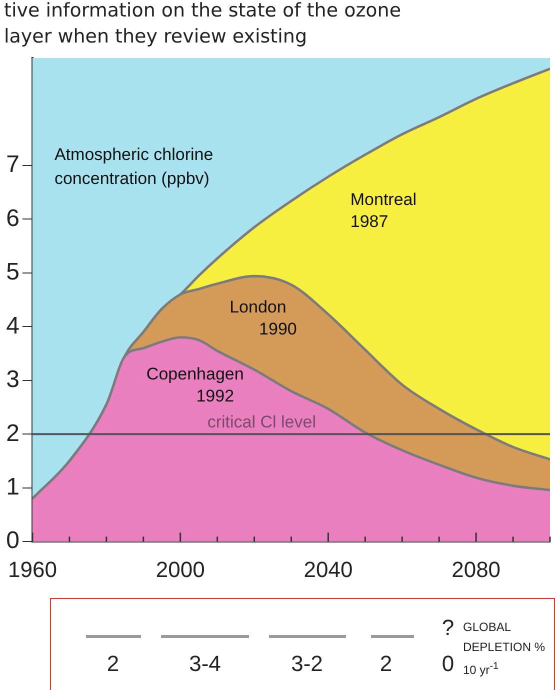  I want to click on x-tick-label: 2040, so click(328, 569).